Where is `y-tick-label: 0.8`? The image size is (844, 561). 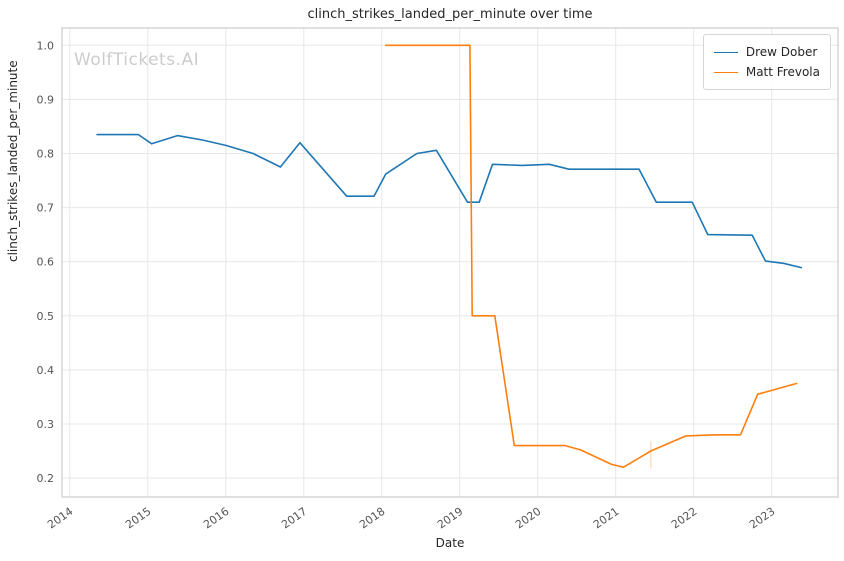
y-tick-label: 0.8 is located at coordinates (46, 153).